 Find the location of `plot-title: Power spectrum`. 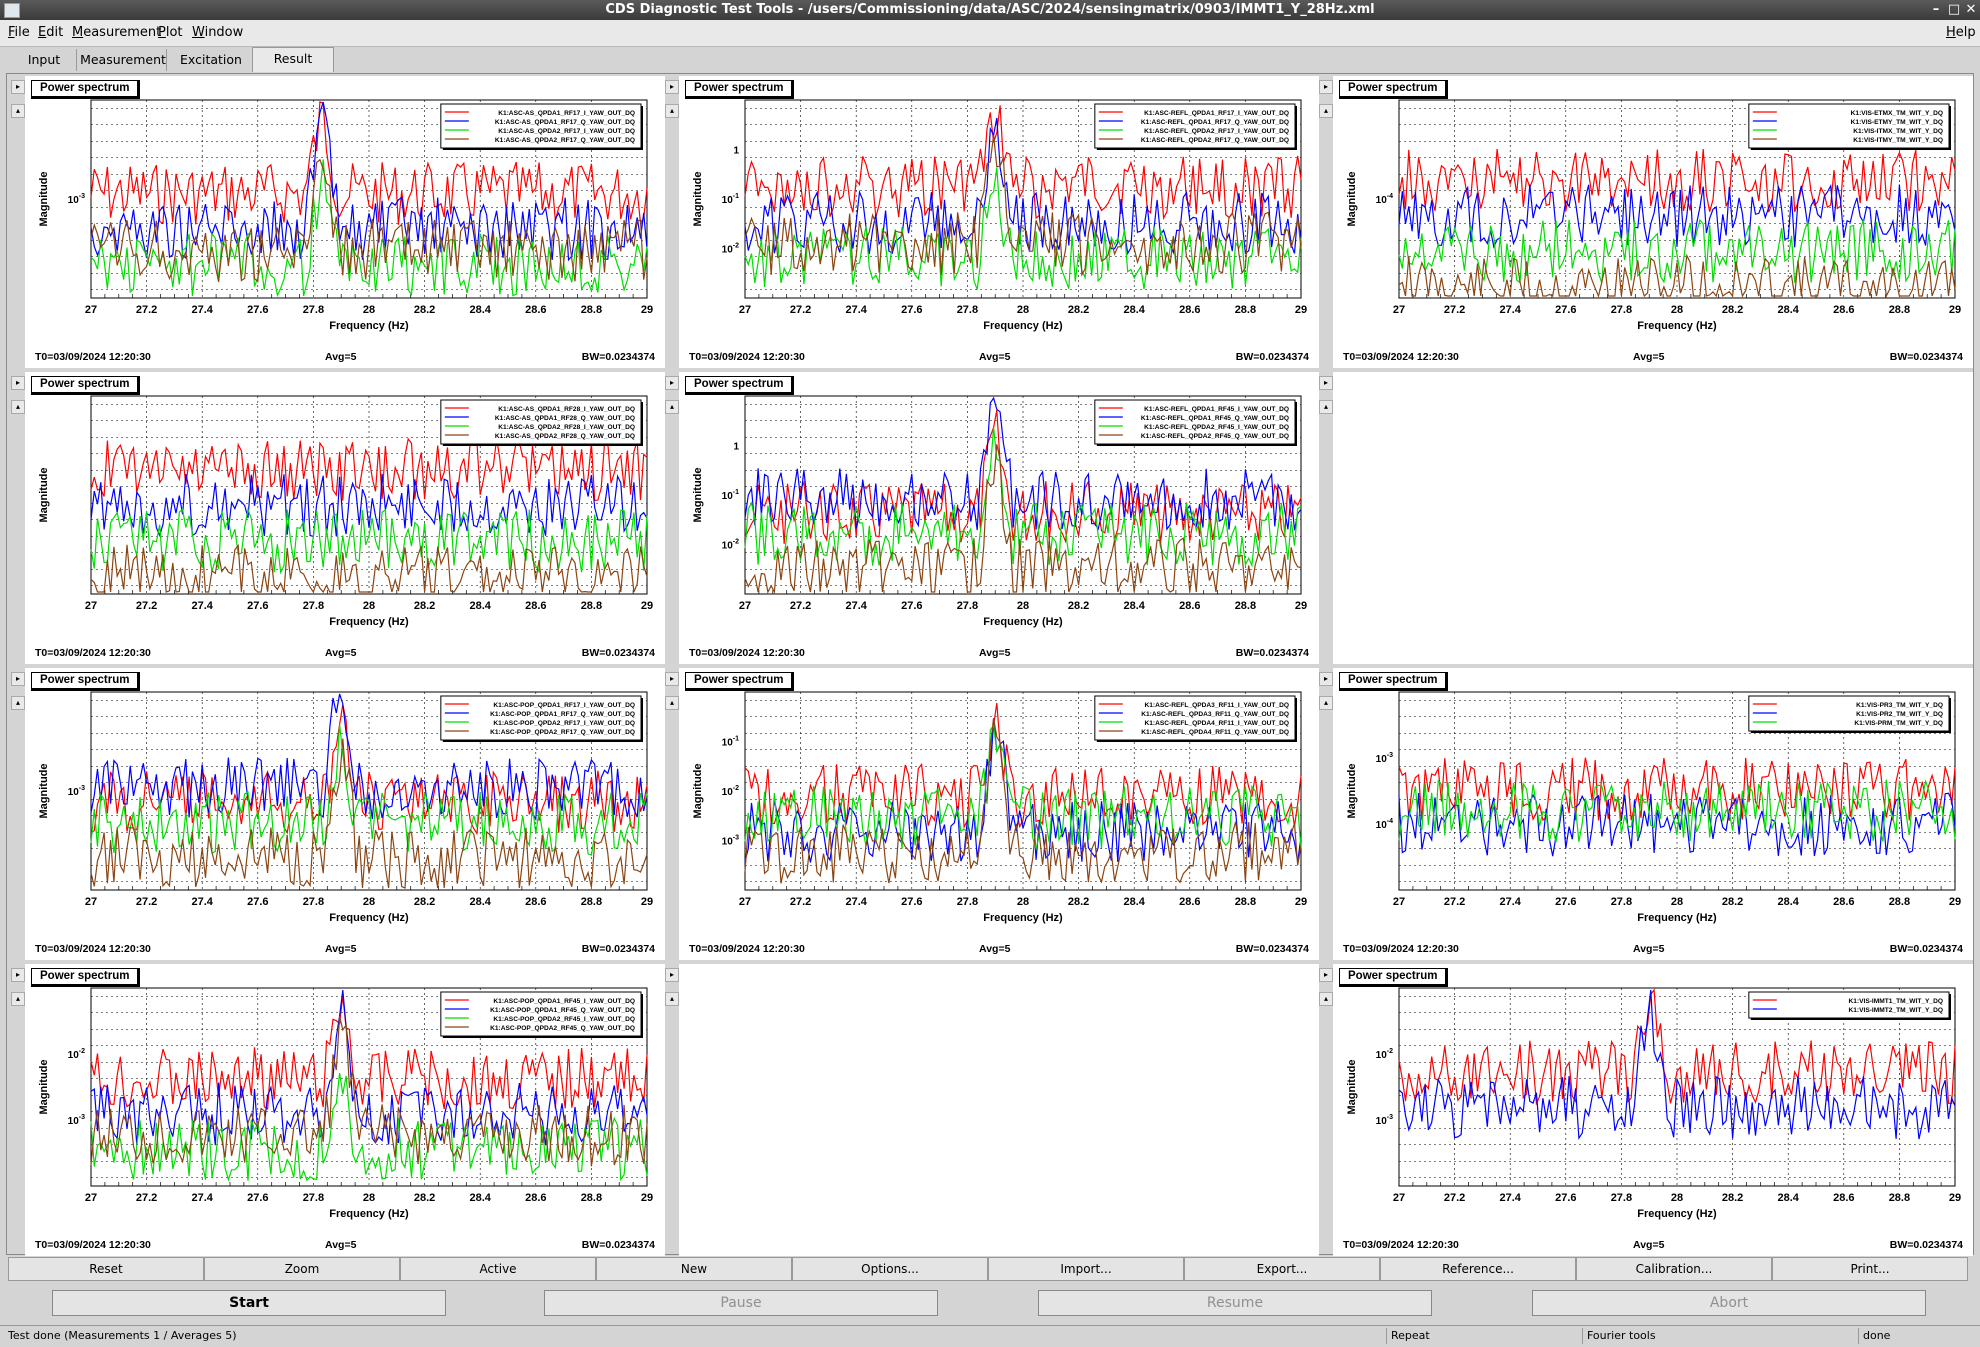

plot-title: Power spectrum is located at coordinates (86, 89).